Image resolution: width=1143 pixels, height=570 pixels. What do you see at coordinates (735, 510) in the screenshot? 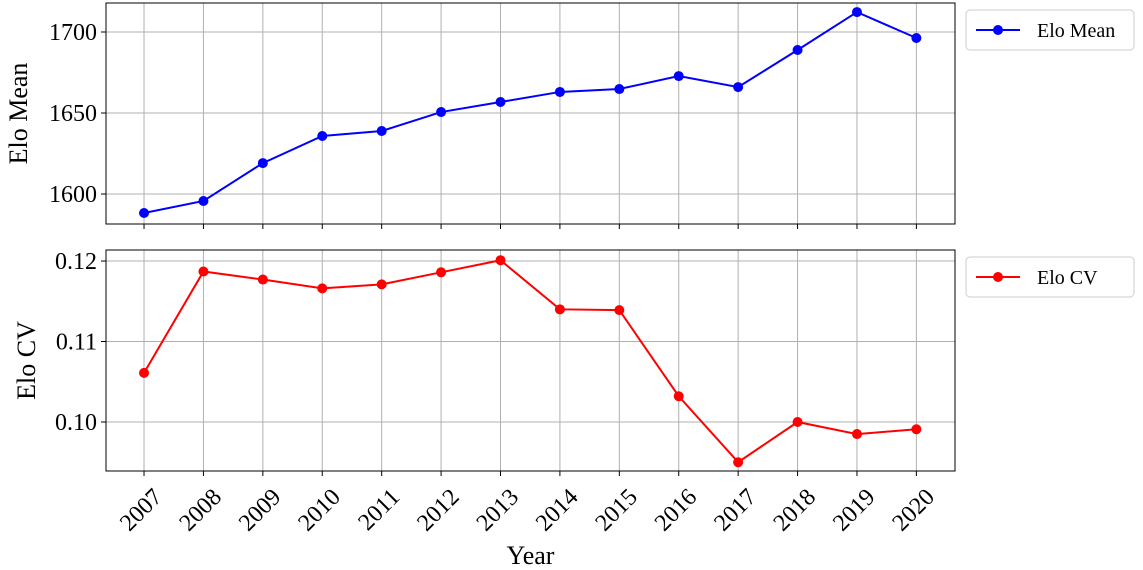
I see `x-tick-label: 2017` at bounding box center [735, 510].